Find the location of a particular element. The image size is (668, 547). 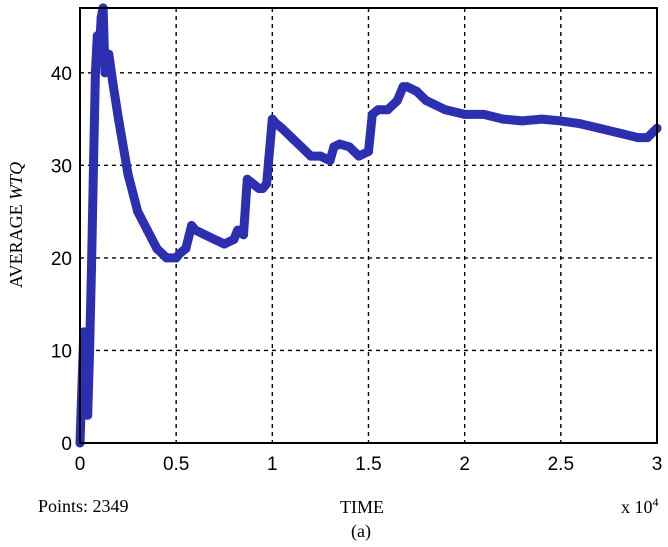

y-axis-label: AVERAGE WTQ is located at coordinates (16, 225).